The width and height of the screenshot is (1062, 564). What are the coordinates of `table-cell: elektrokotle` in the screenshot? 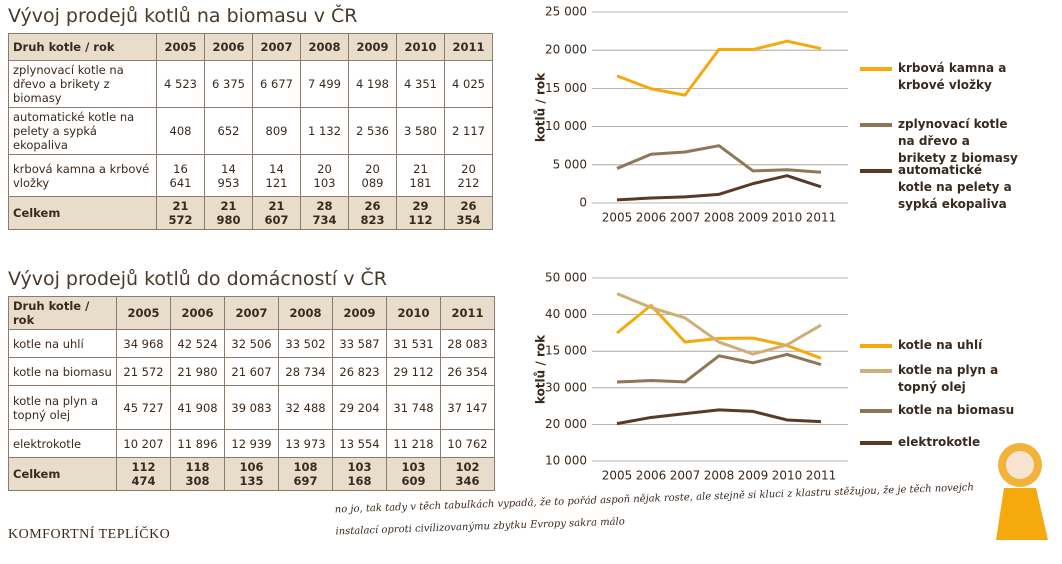 It's located at (62, 443).